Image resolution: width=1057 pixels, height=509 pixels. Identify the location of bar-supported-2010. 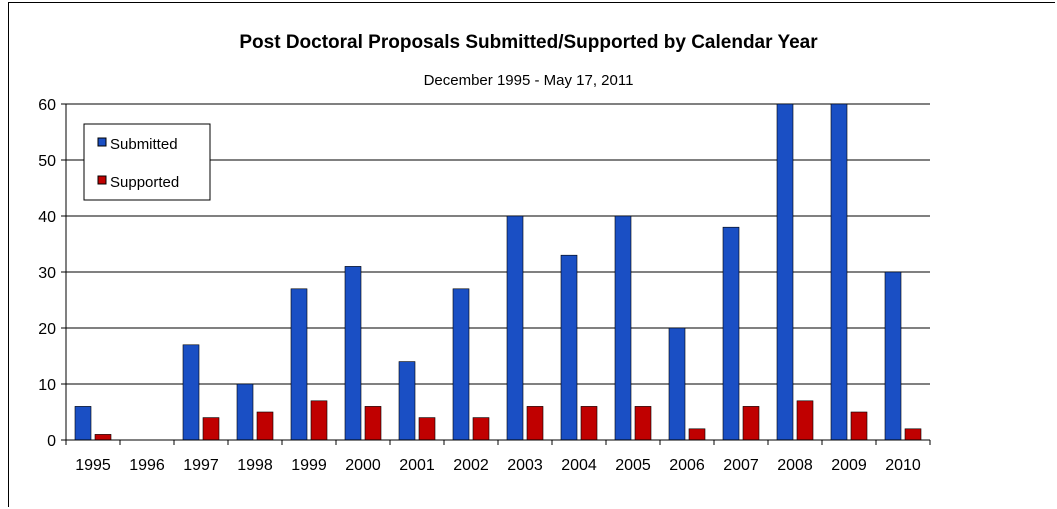
(913, 434).